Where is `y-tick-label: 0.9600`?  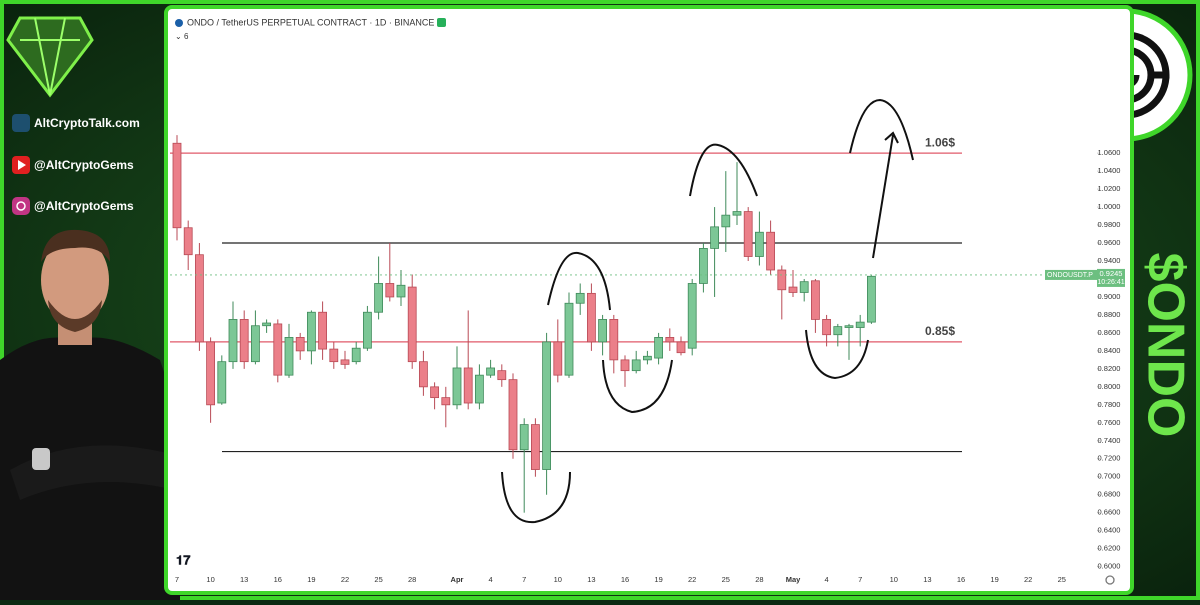 y-tick-label: 0.9600 is located at coordinates (1109, 242).